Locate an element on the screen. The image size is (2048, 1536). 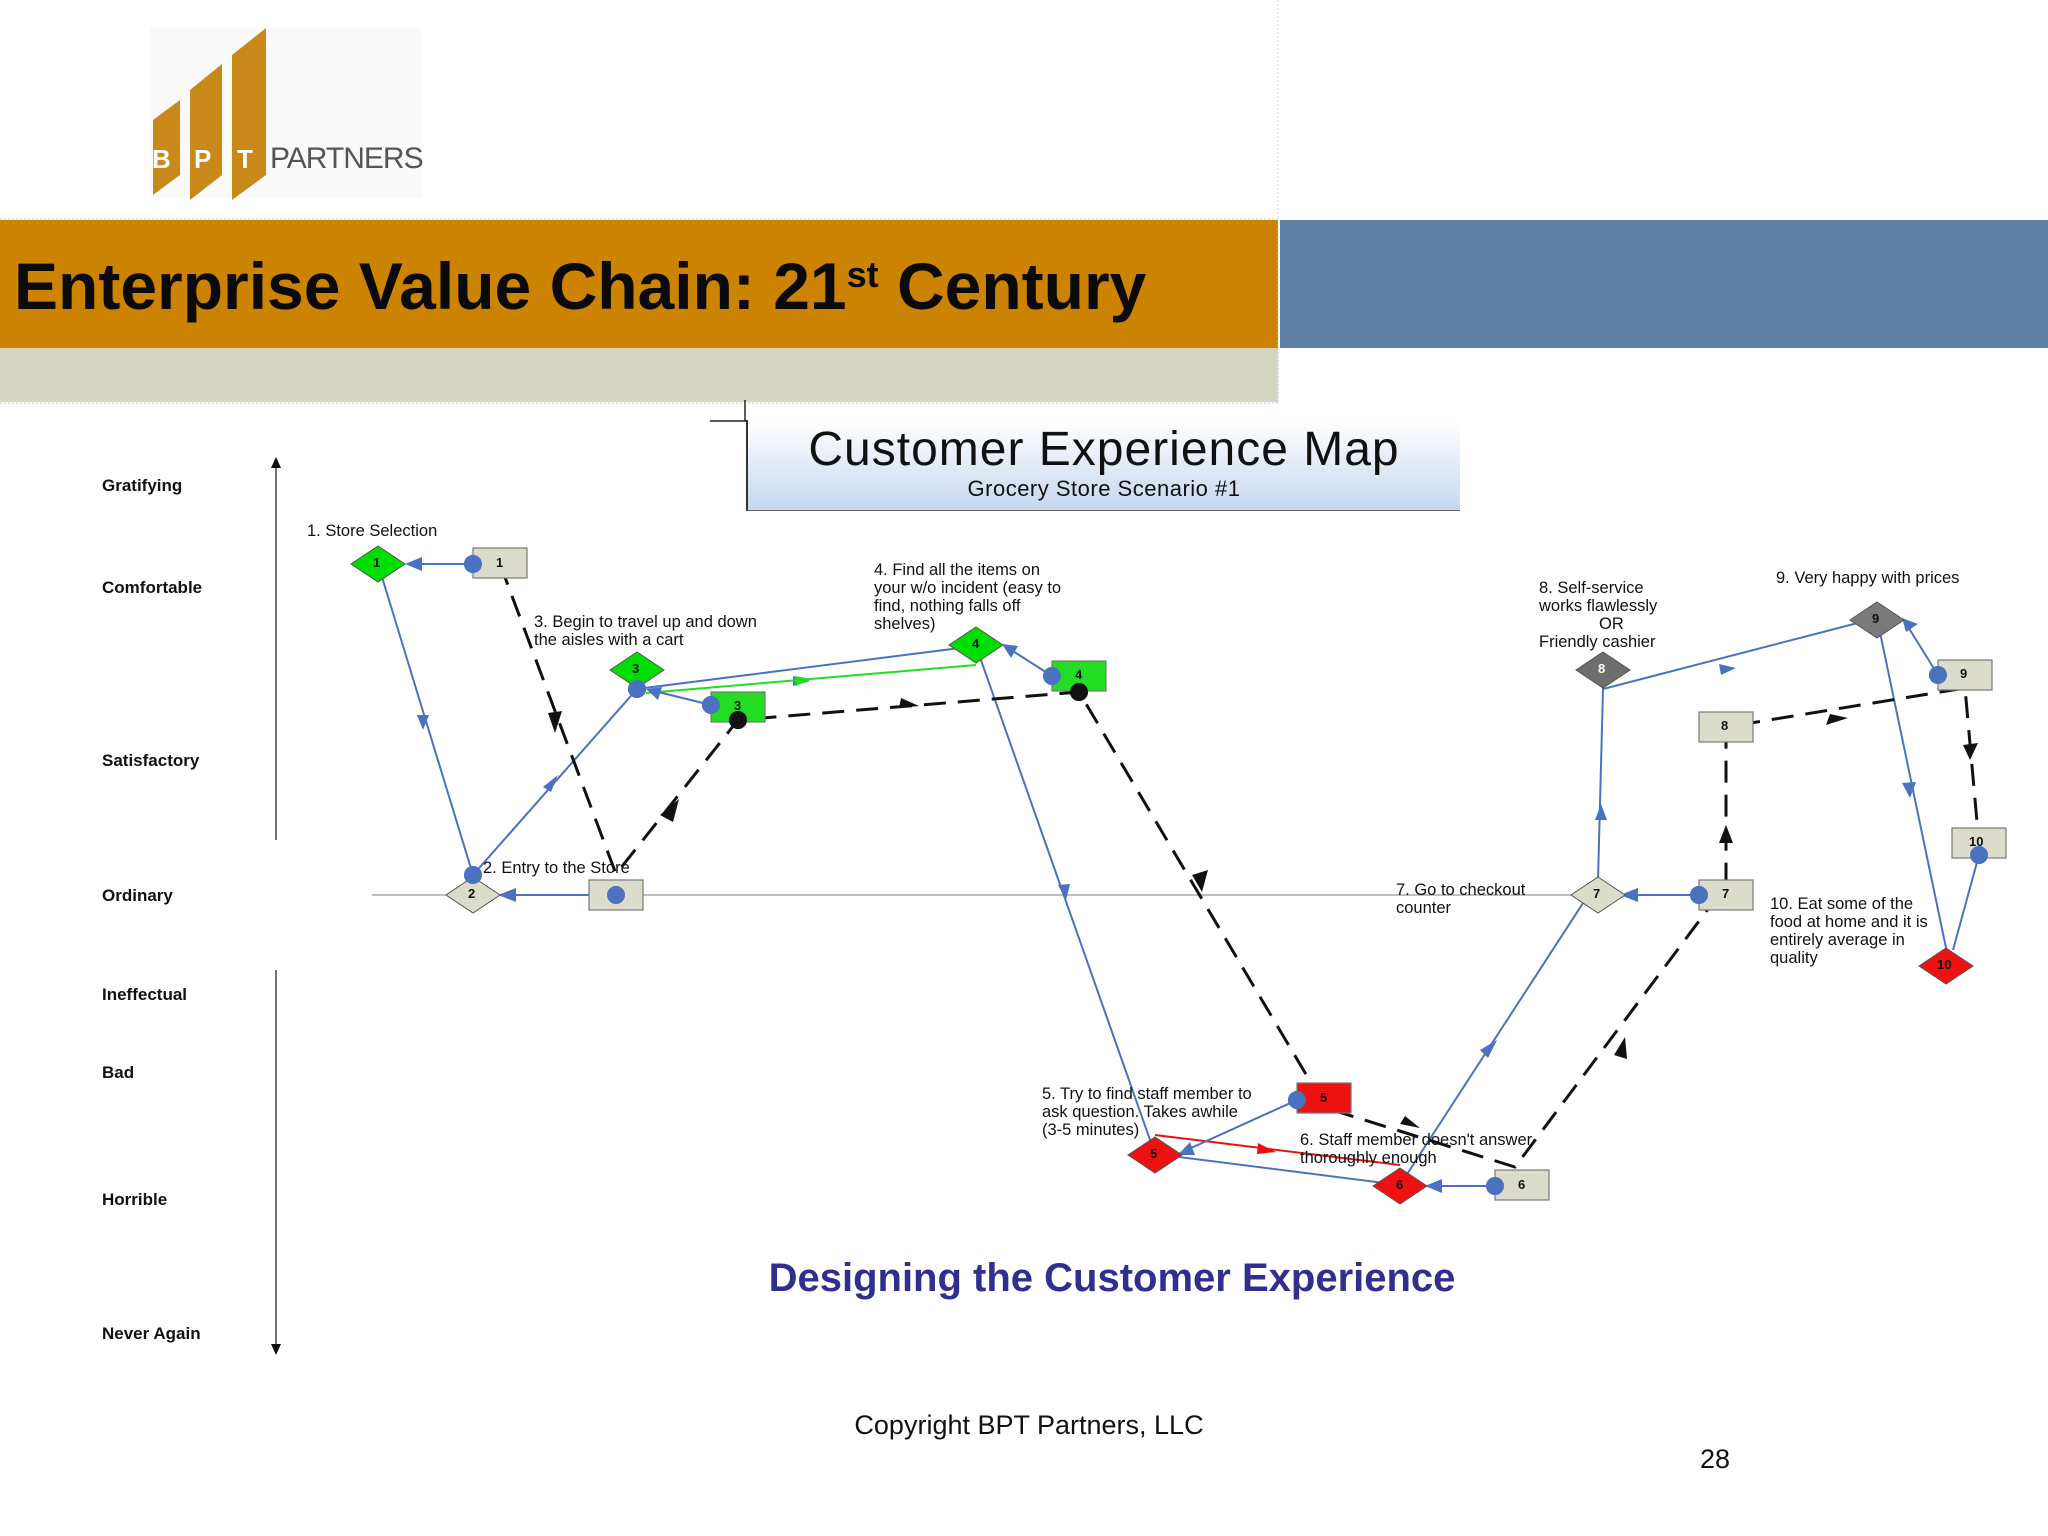
level-never-again: Never Again is located at coordinates (151, 1333).